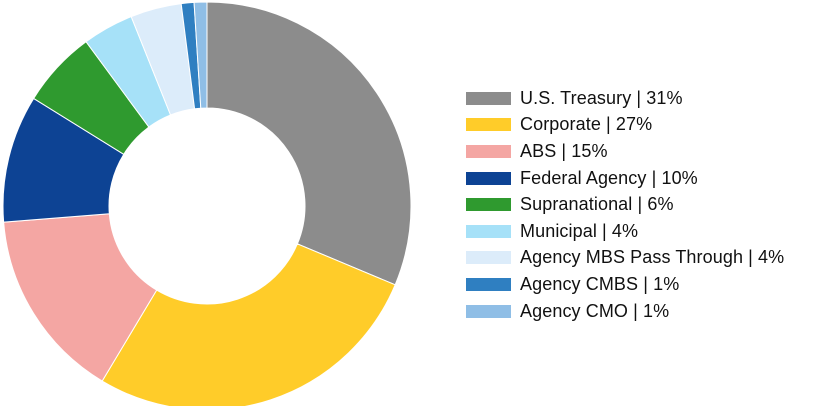 The image size is (829, 406). What do you see at coordinates (597, 204) in the screenshot?
I see `legend-label-4: Supranational | 6%` at bounding box center [597, 204].